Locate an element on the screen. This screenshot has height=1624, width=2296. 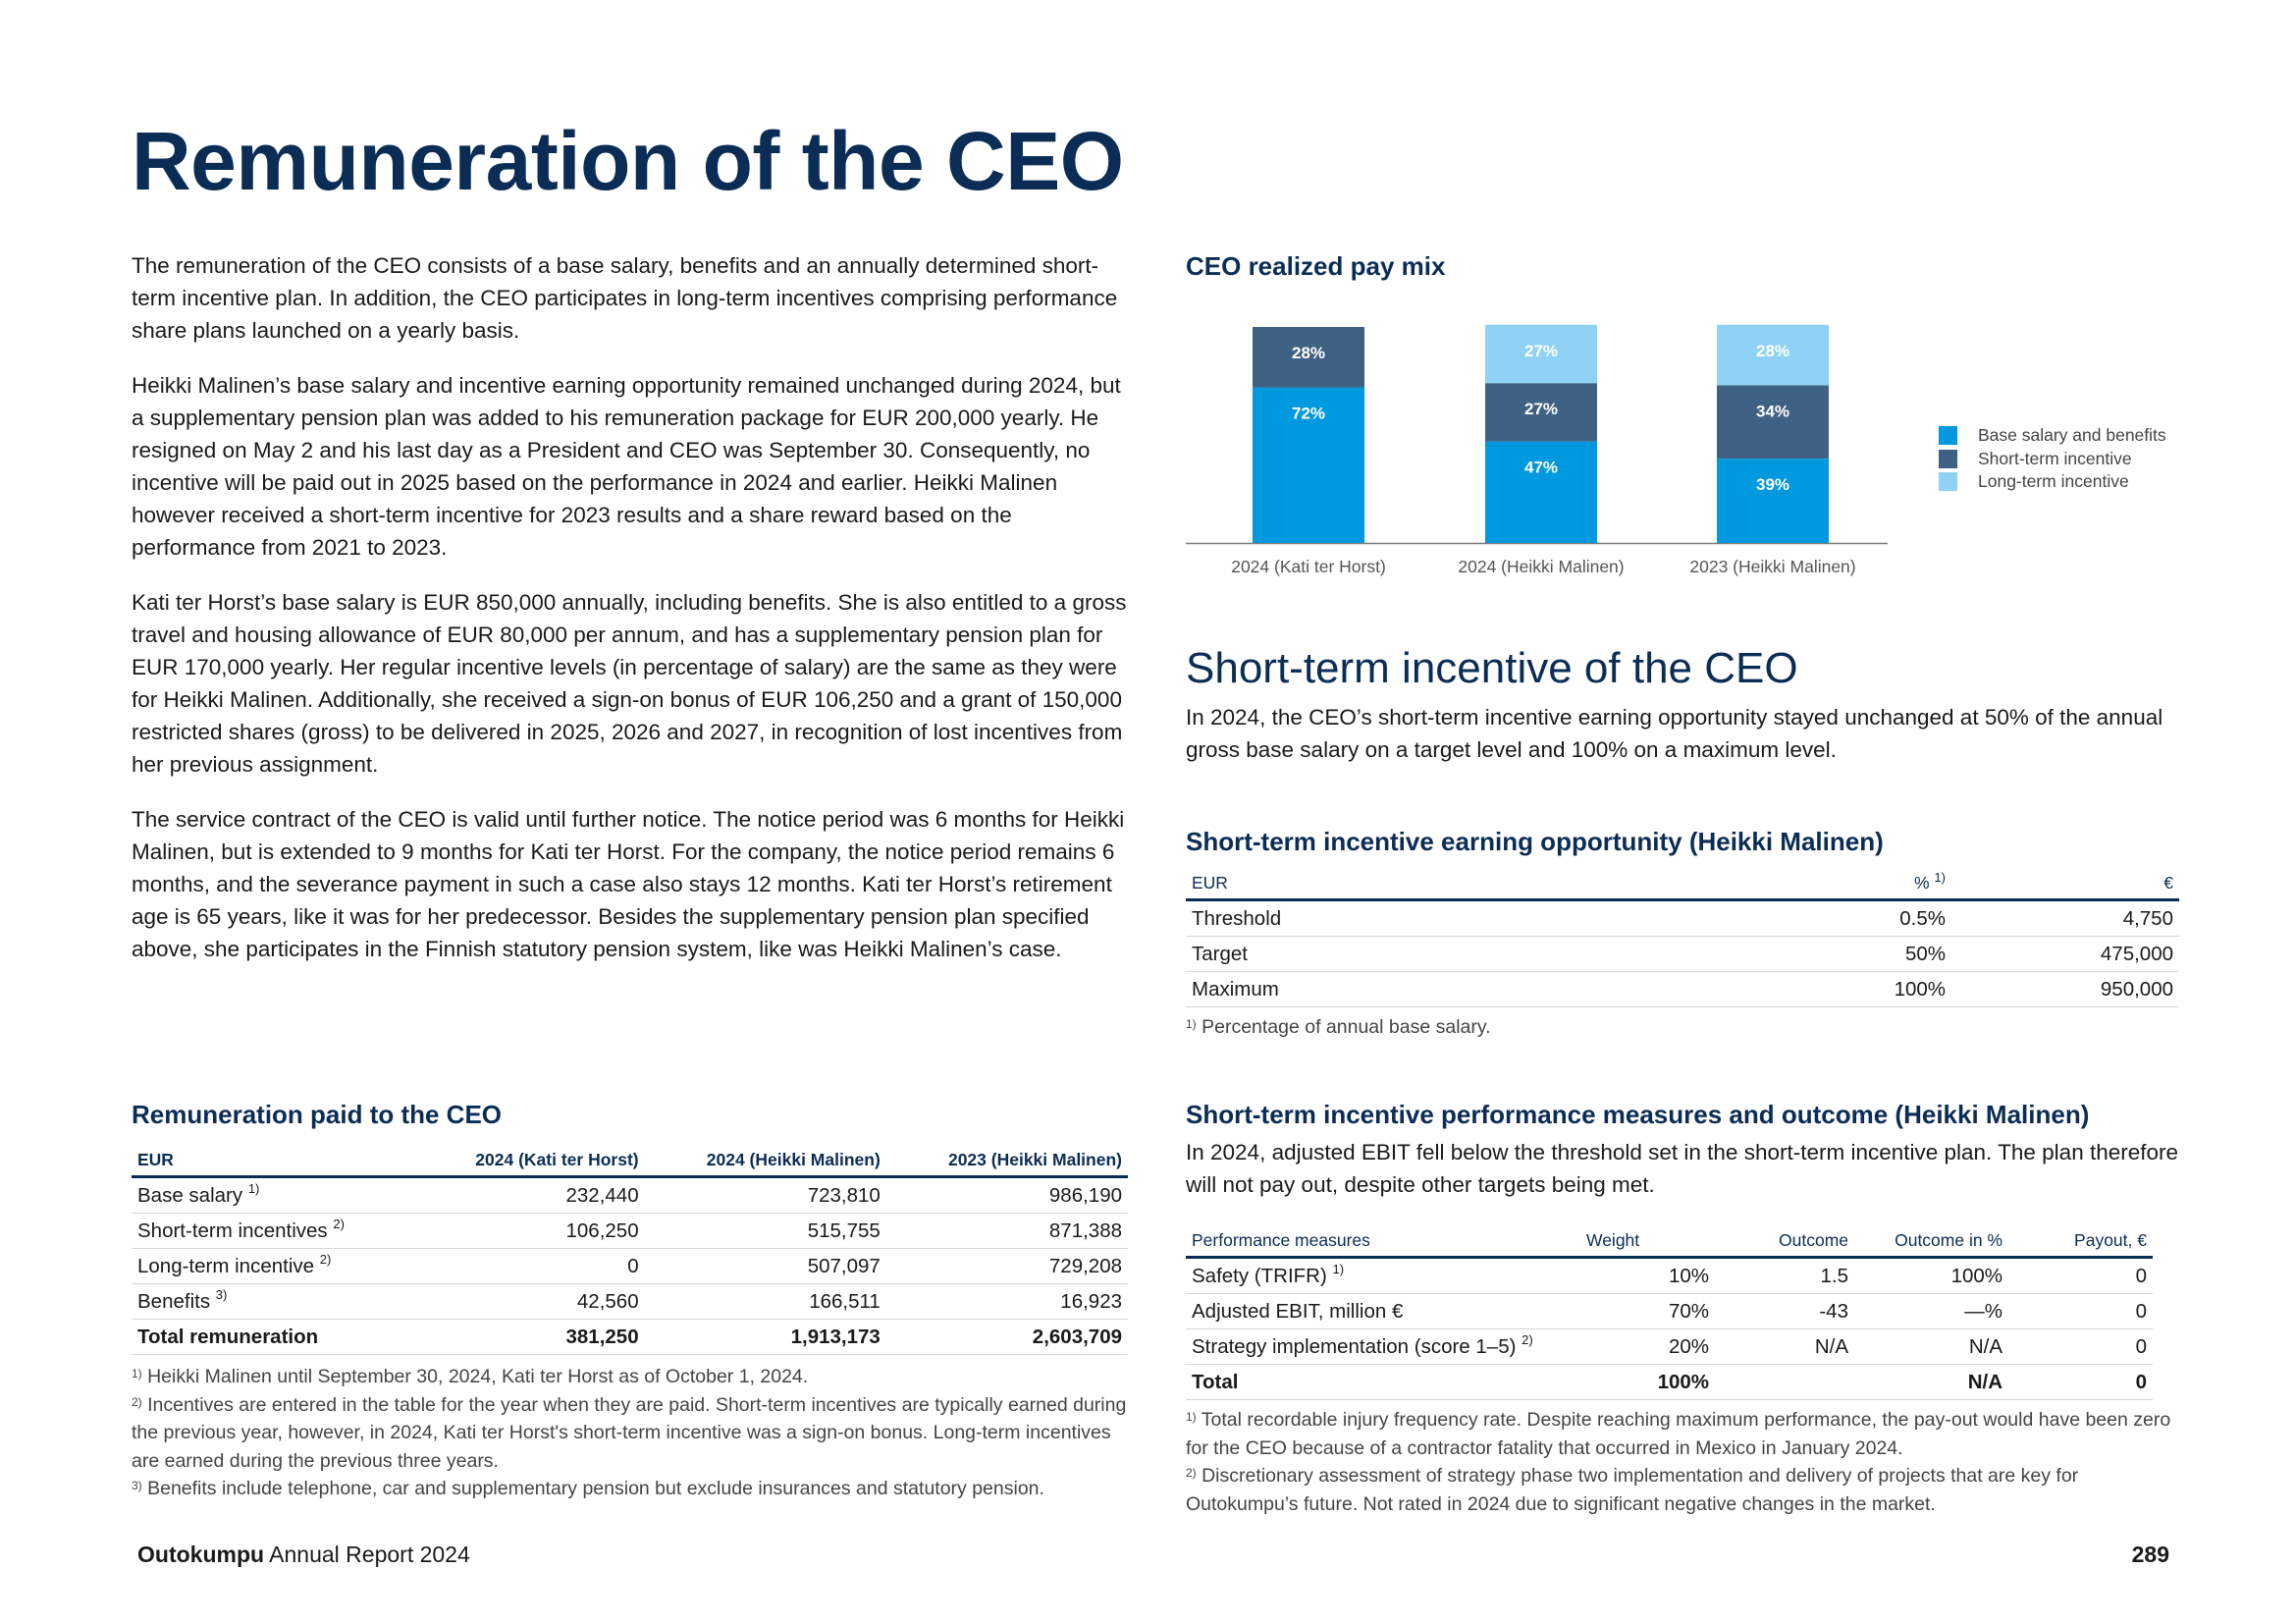
column-header: 2023 (Heikki Malinen) is located at coordinates (1006, 1162).